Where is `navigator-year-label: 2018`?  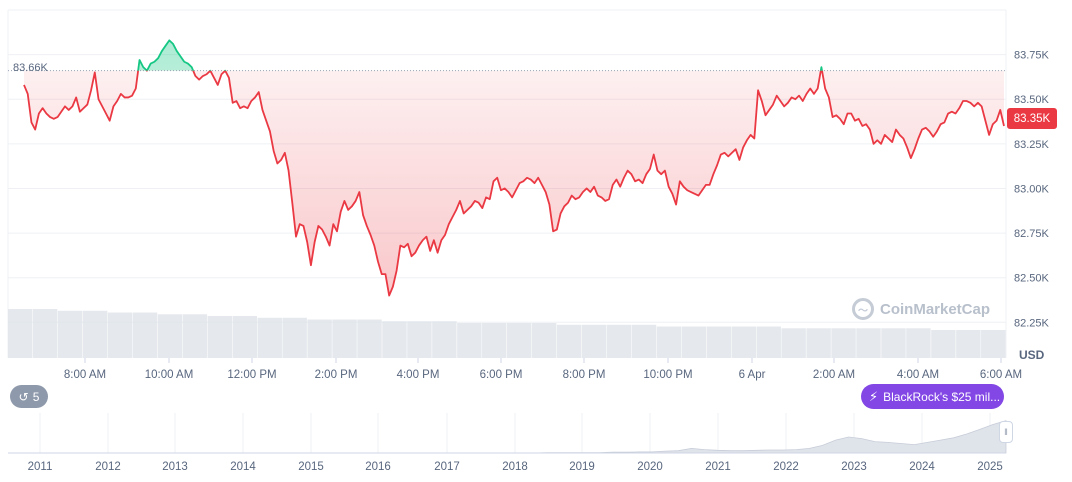
navigator-year-label: 2018 is located at coordinates (515, 467).